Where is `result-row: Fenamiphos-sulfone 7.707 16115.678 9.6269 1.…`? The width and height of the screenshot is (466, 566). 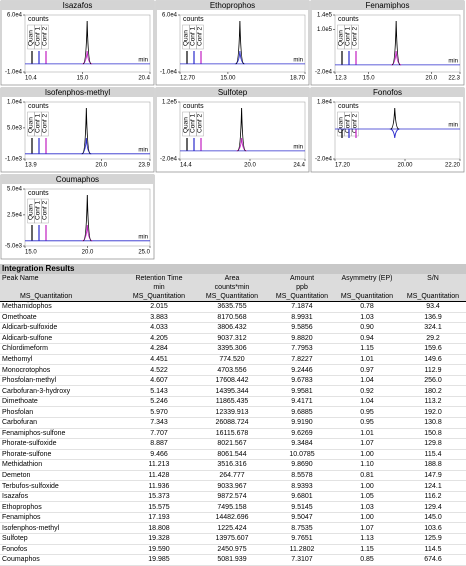
result-row: Fenamiphos-sulfone 7.707 16115.678 9.6269 1.… is located at coordinates (233, 434).